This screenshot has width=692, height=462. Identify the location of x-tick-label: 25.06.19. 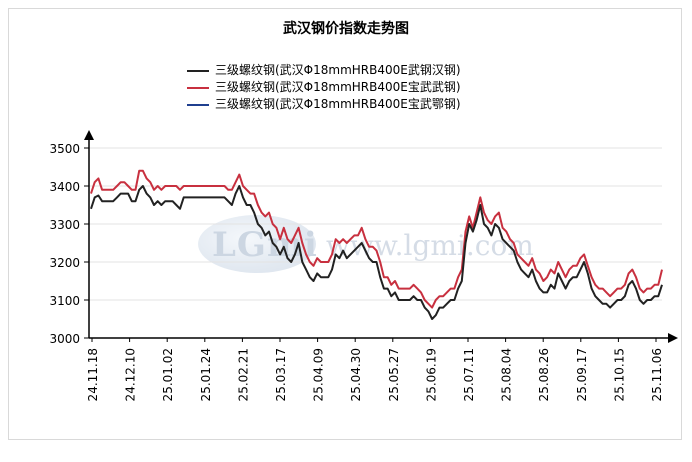
(431, 374).